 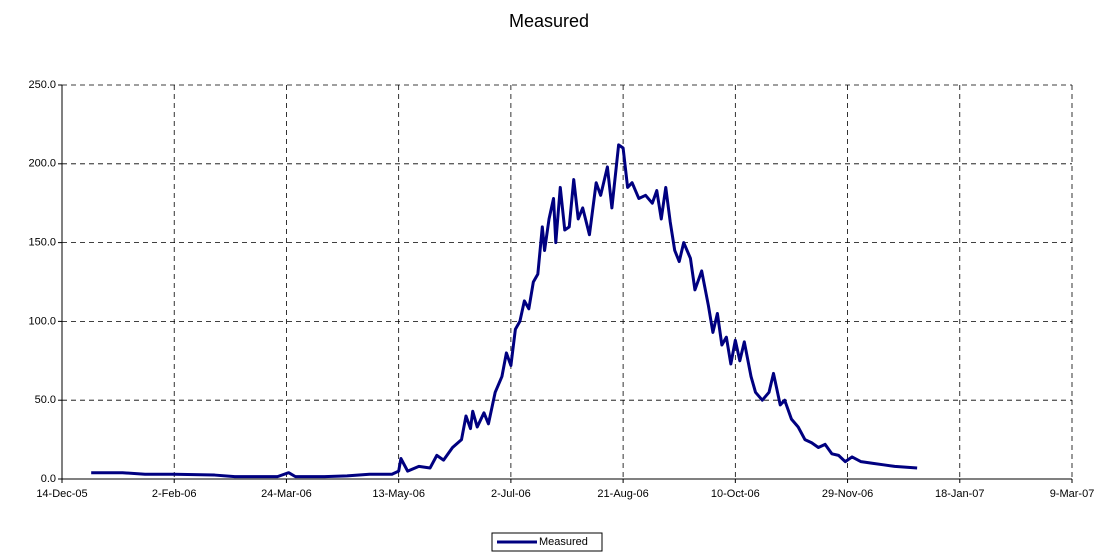 I want to click on x-tick-label: 18-Jan-07, so click(x=960, y=494).